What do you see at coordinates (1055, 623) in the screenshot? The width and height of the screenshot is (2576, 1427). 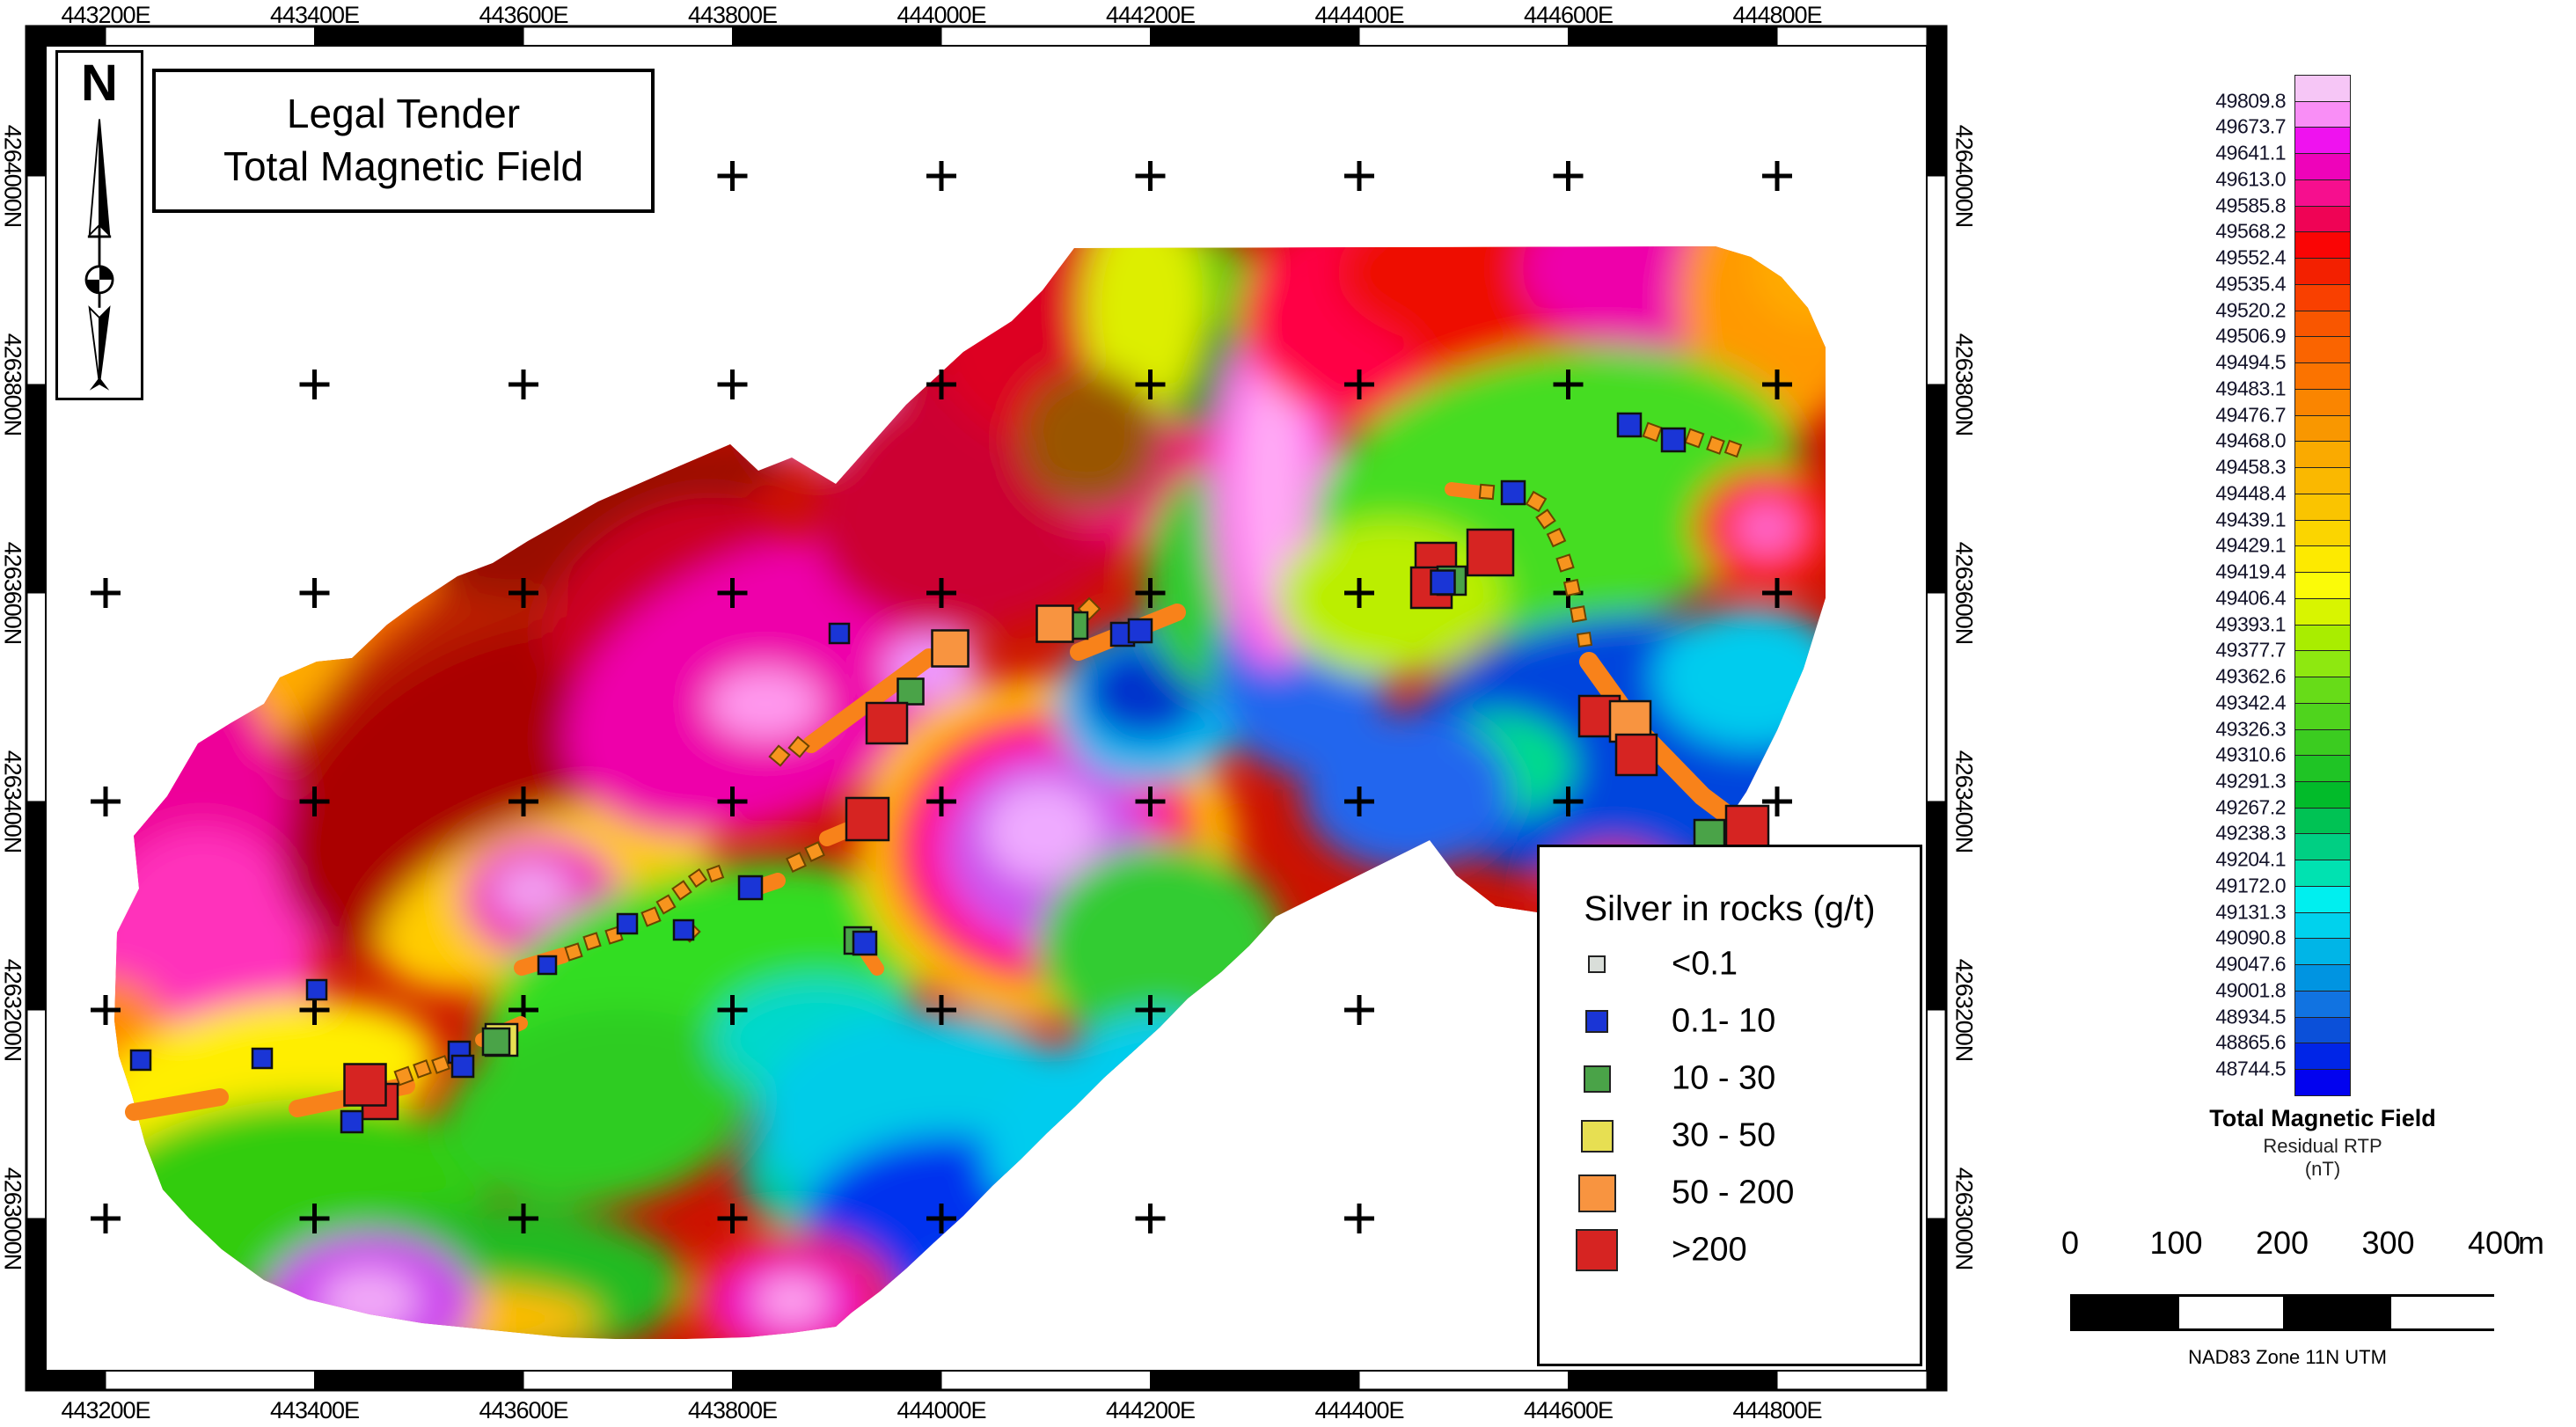 I see `sample-orange` at bounding box center [1055, 623].